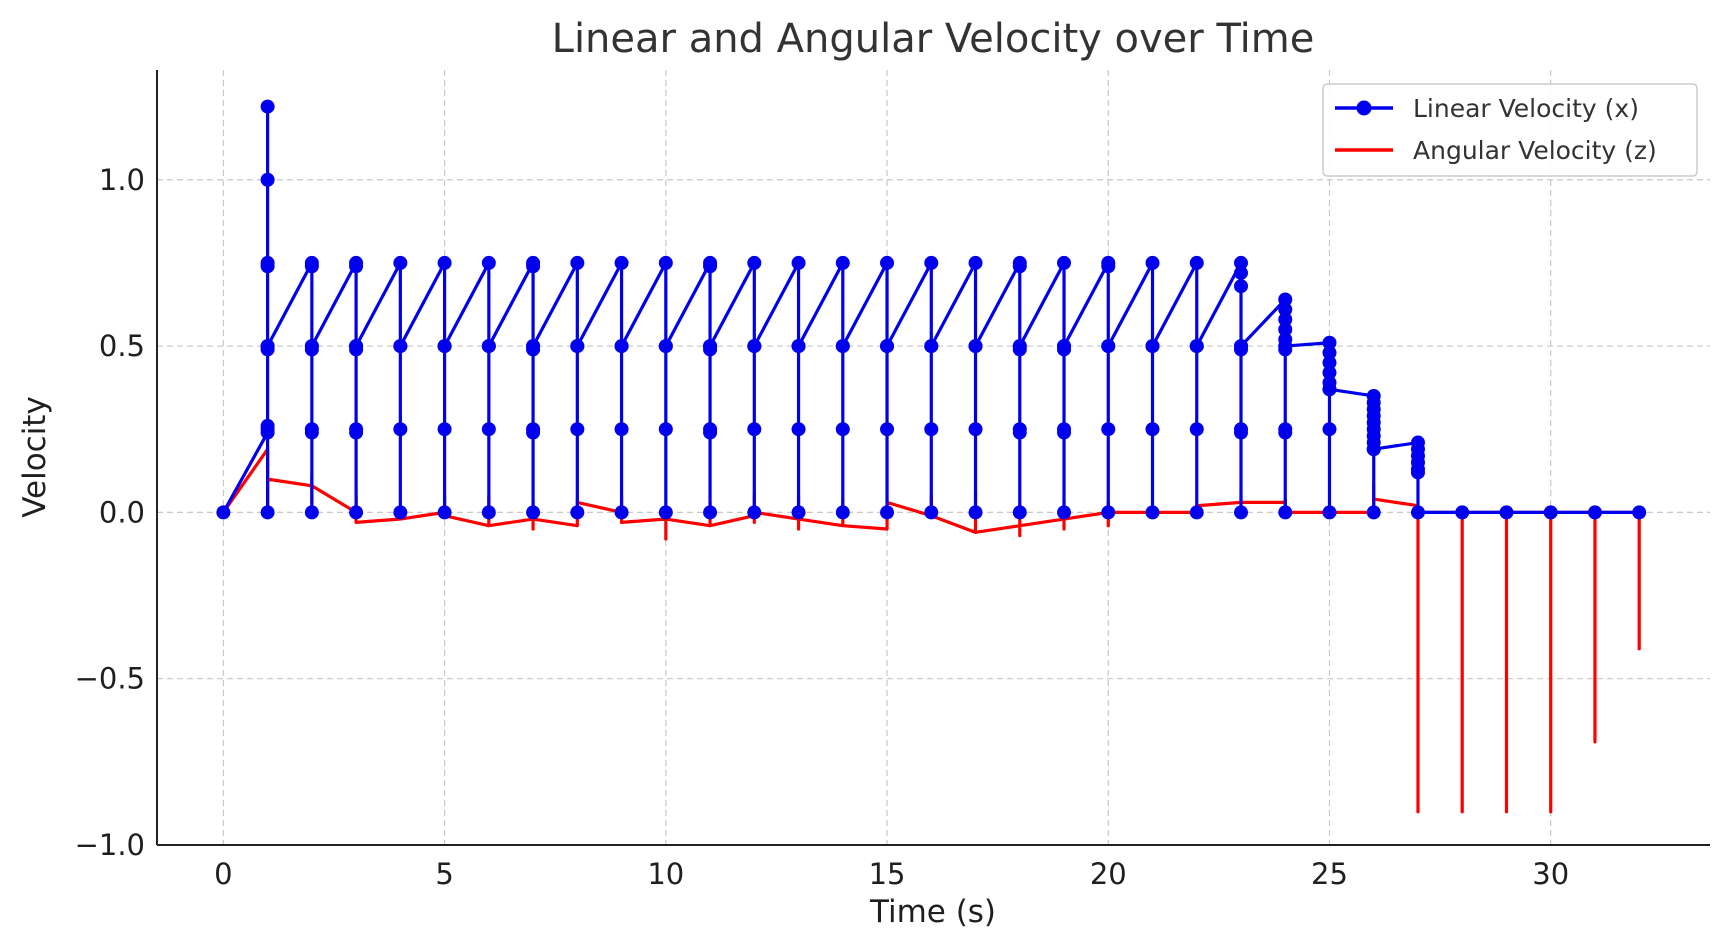 The image size is (1725, 947). Describe the element at coordinates (887, 874) in the screenshot. I see `x-tick-label: 15` at that location.